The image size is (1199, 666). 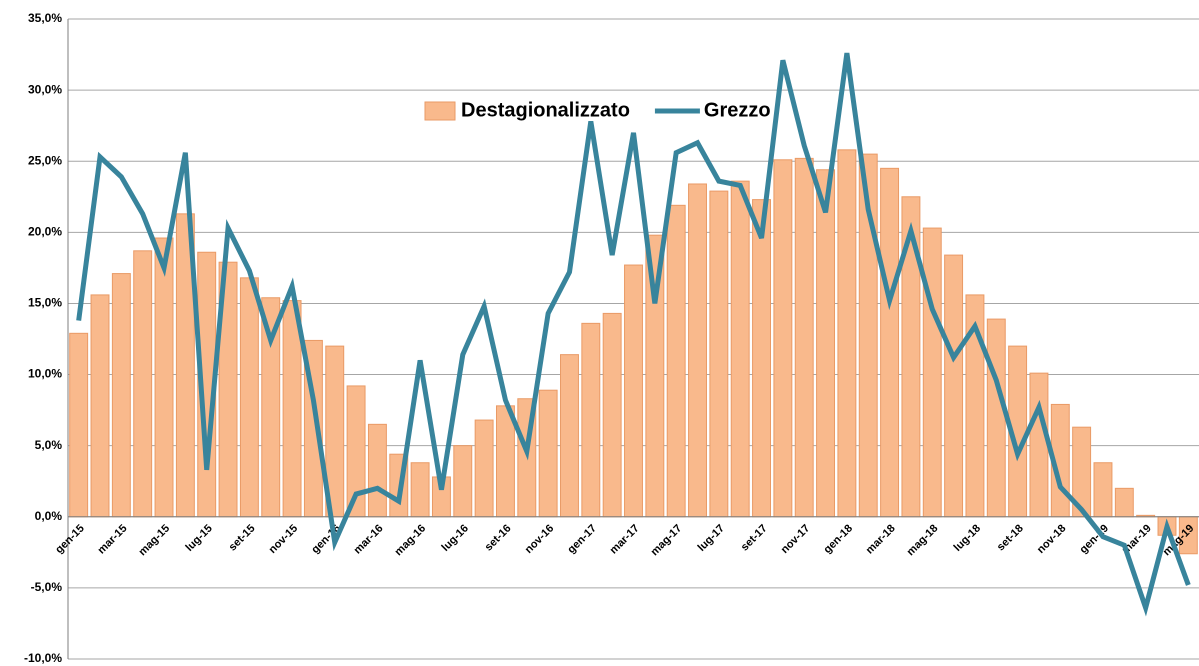 What do you see at coordinates (540, 539) in the screenshot?
I see `x-tick-label: nov-16` at bounding box center [540, 539].